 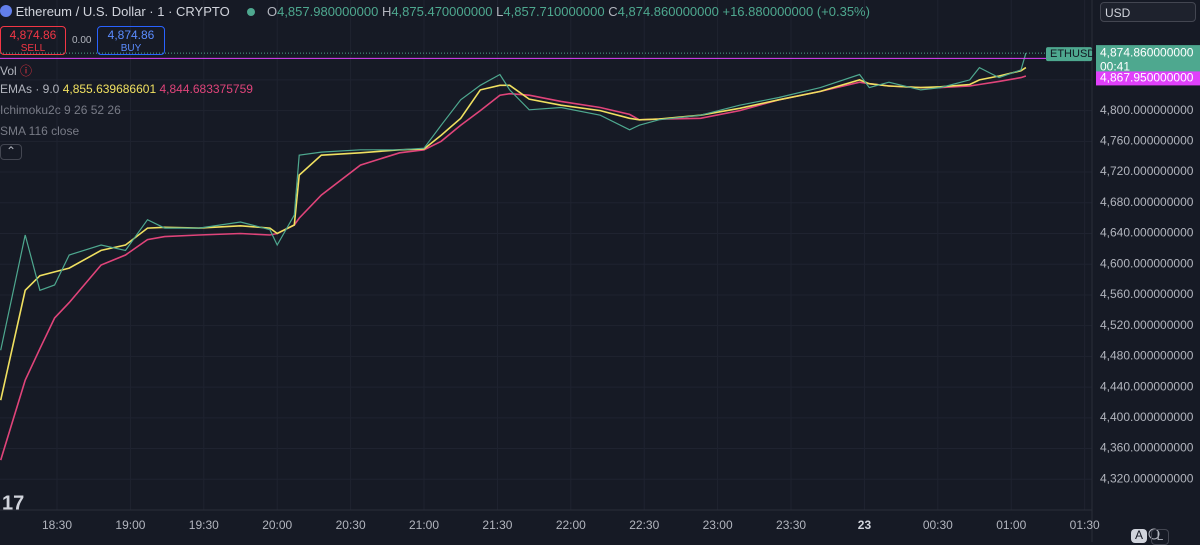 I want to click on ema-tag-label: 4,867.950000000, so click(x=1147, y=78).